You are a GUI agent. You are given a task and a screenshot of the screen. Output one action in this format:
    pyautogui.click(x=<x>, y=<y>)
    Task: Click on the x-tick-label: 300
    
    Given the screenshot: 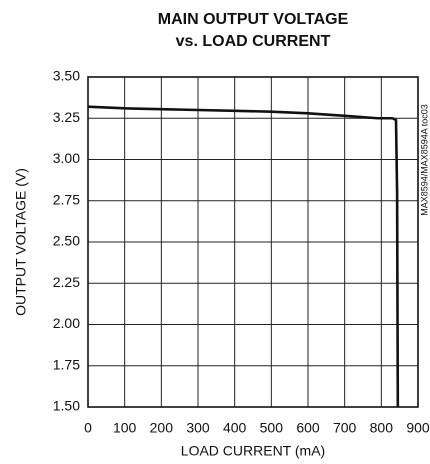 What is the action you would take?
    pyautogui.click(x=198, y=428)
    